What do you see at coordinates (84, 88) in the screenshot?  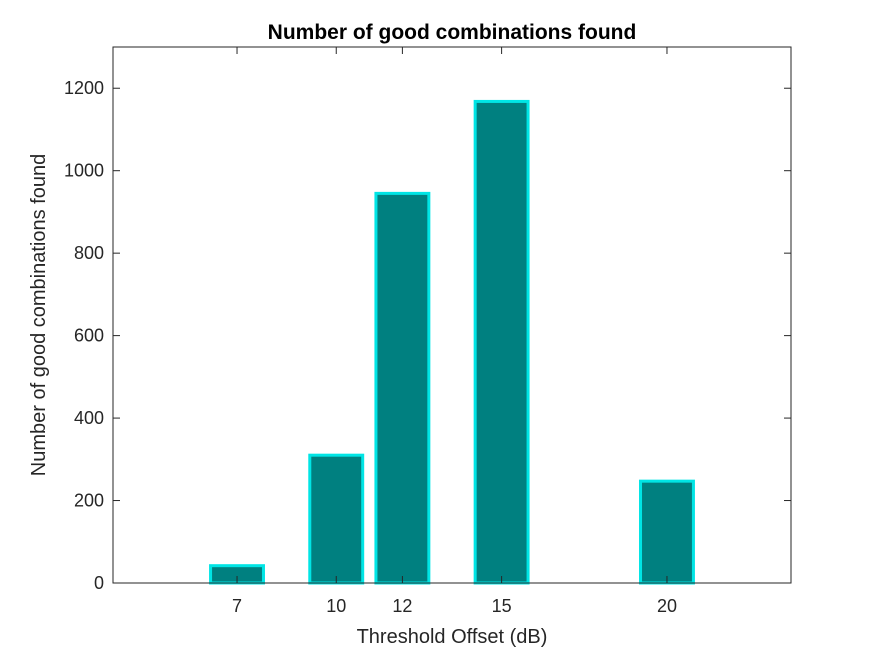 I see `y-tick-label: 1200` at bounding box center [84, 88].